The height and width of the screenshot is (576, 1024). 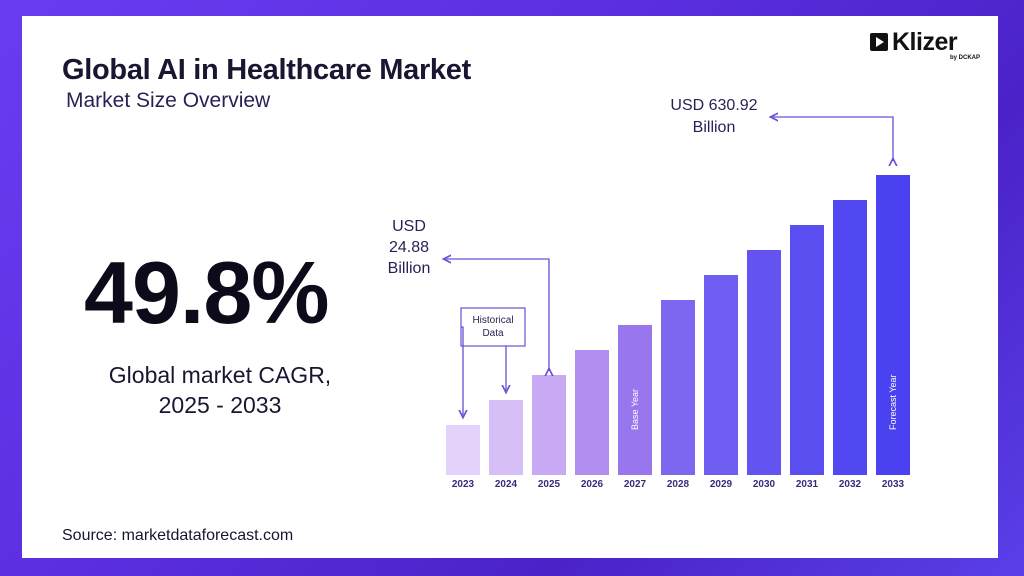 What do you see at coordinates (807, 484) in the screenshot?
I see `x-tick-label: 2031` at bounding box center [807, 484].